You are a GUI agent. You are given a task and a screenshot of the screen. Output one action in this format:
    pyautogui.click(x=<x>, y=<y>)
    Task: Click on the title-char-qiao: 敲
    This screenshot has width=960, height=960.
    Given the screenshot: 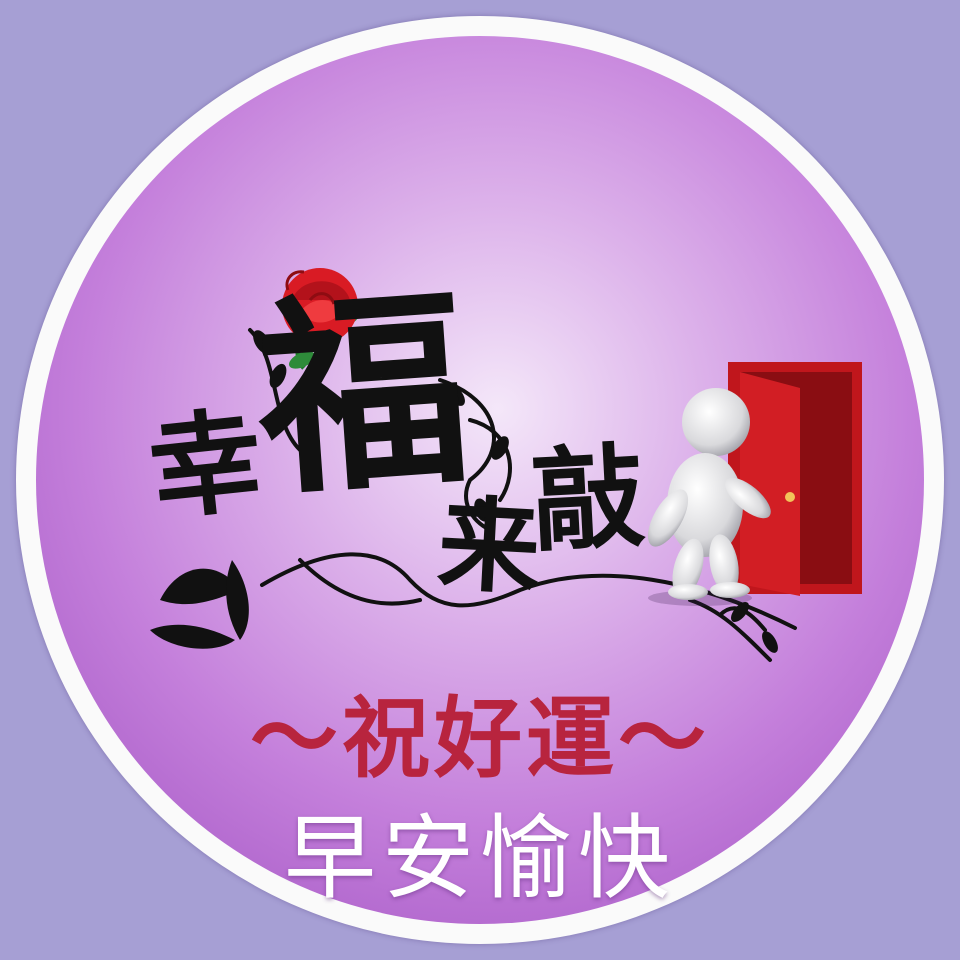 What is the action you would take?
    pyautogui.click(x=588, y=499)
    